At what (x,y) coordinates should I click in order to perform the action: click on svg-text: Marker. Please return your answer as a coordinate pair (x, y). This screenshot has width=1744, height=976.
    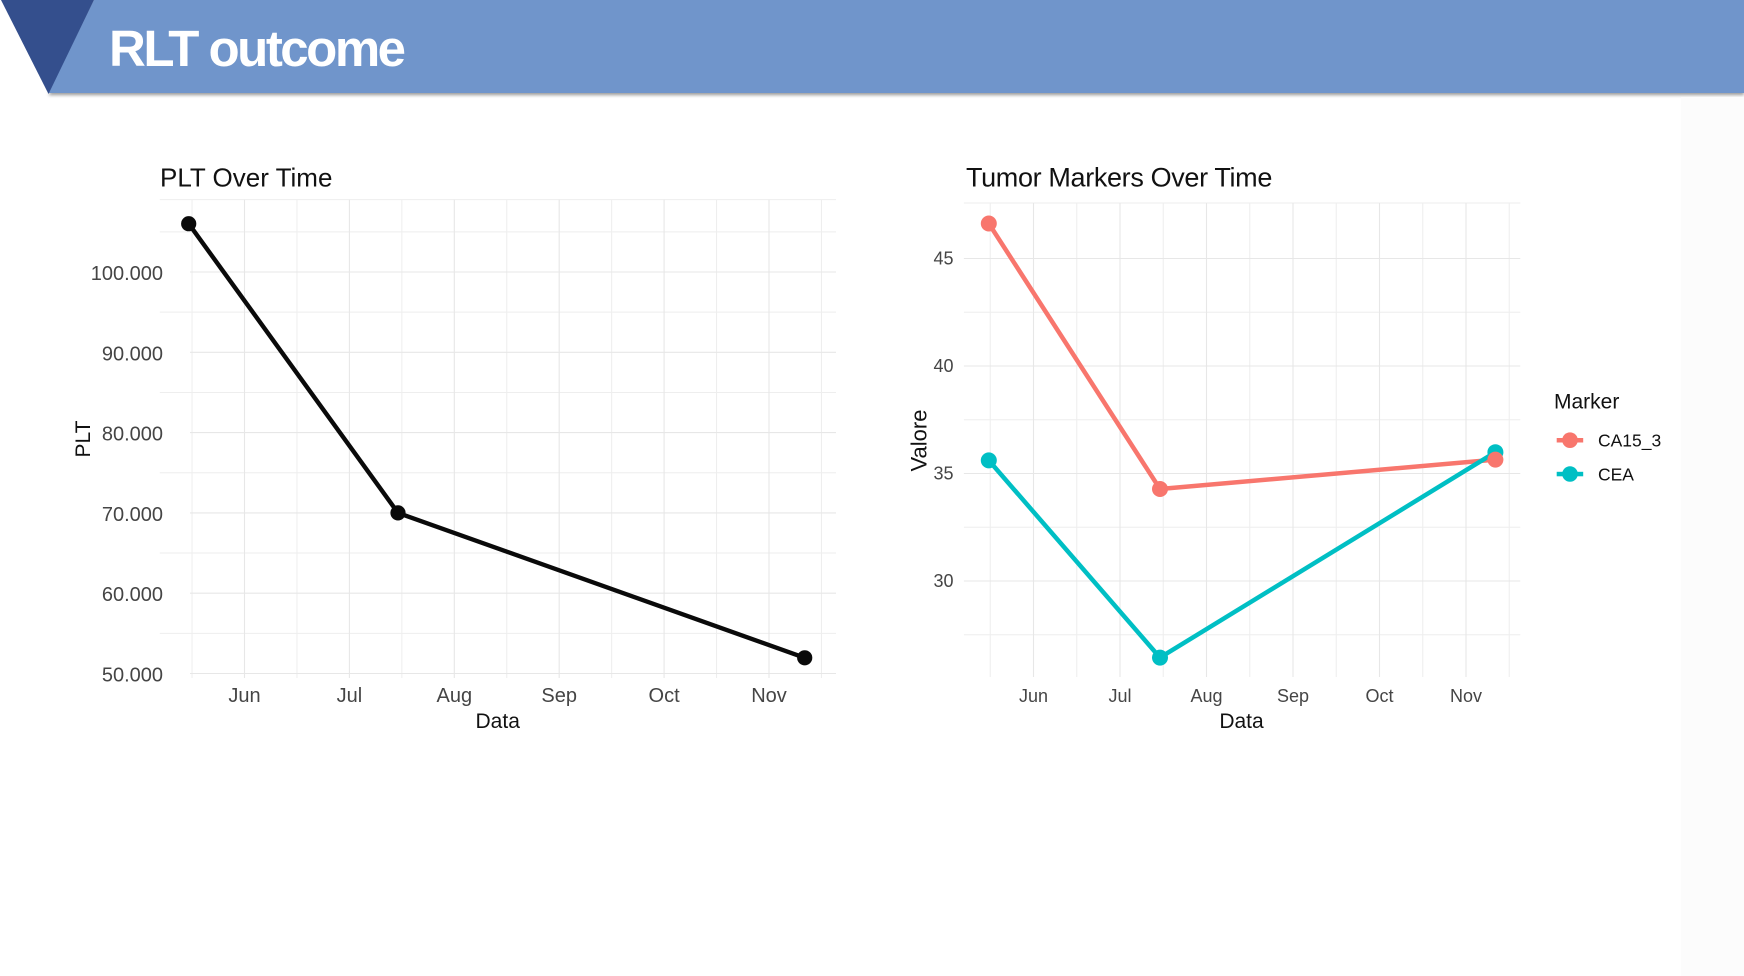
    Looking at the image, I should click on (1586, 402).